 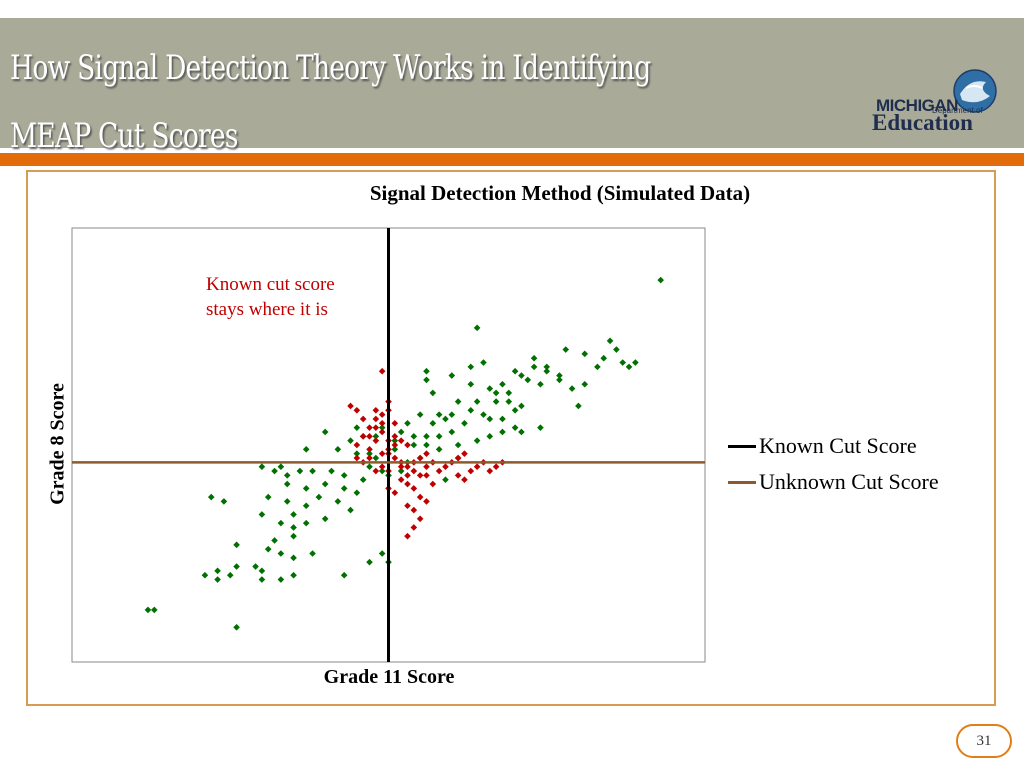 I want to click on legend-label-known: Known Cut Score, so click(x=838, y=445).